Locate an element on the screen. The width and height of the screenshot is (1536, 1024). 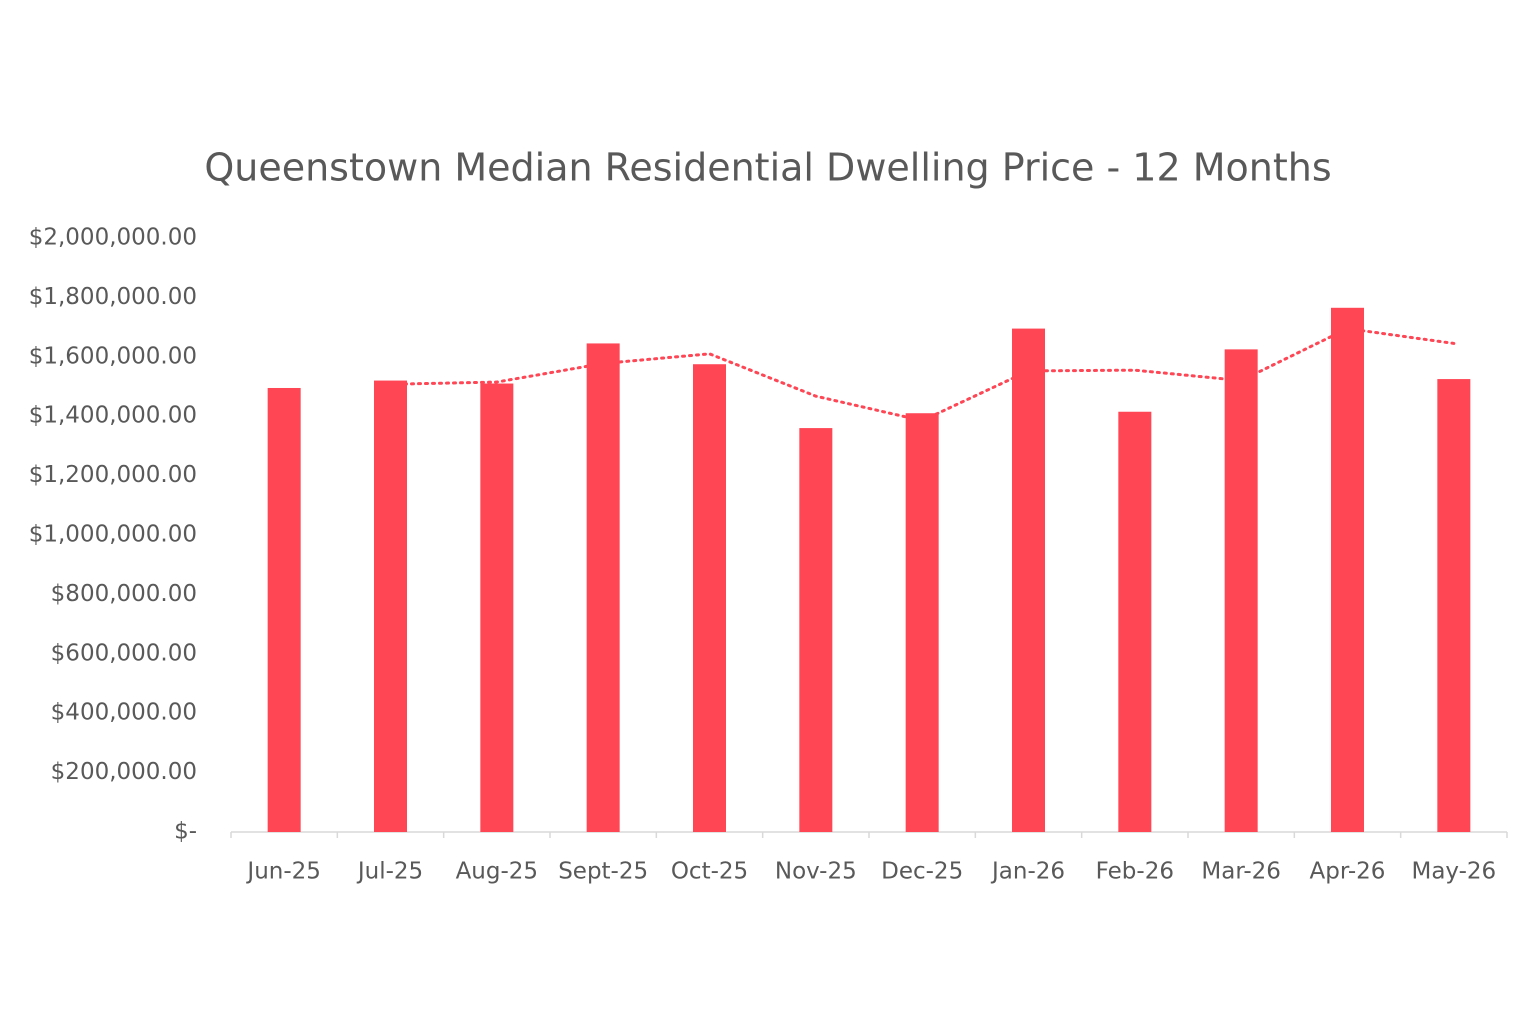
x-tick-label: Oct-25 is located at coordinates (709, 872).